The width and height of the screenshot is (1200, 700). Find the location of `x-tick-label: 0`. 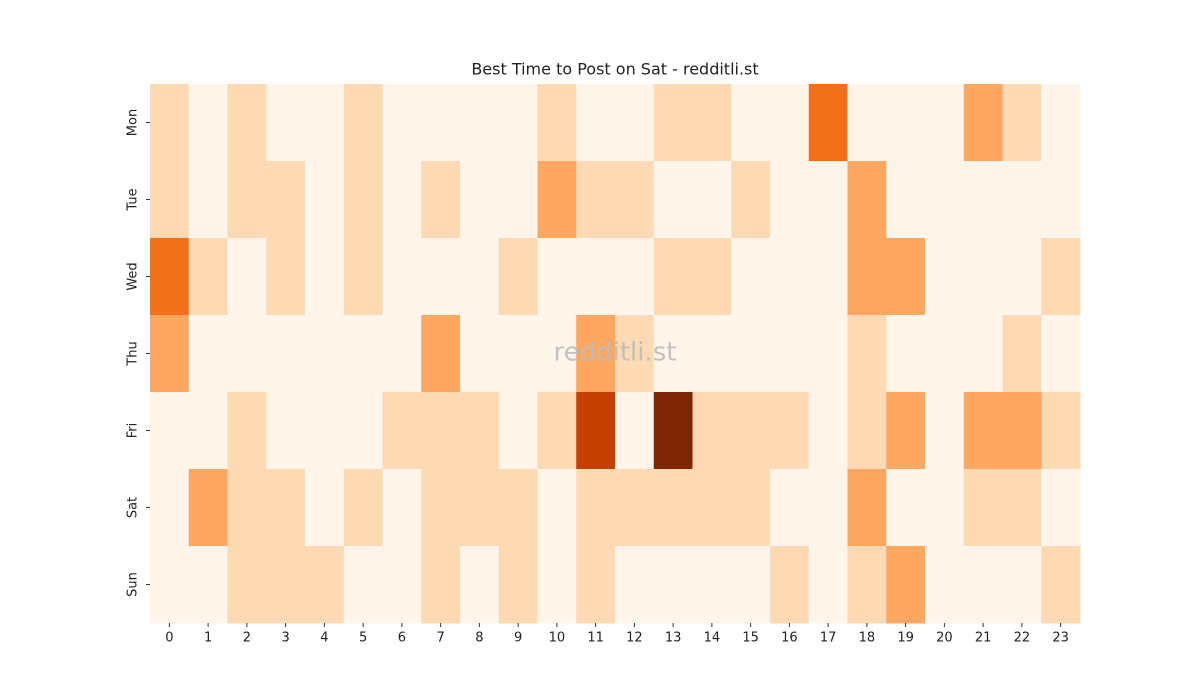

x-tick-label: 0 is located at coordinates (169, 638).